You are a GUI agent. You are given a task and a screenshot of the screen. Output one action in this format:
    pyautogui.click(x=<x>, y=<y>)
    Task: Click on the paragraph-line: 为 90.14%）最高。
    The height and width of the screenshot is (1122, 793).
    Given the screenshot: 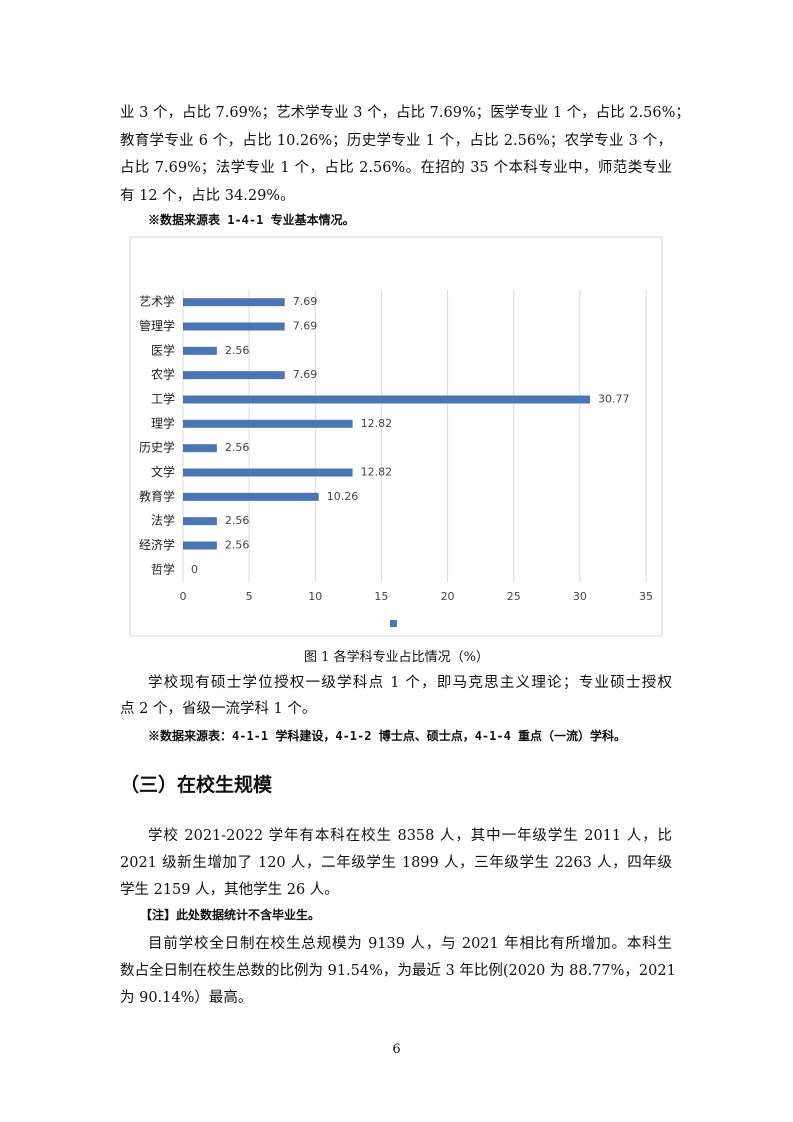 What is the action you would take?
    pyautogui.click(x=186, y=998)
    